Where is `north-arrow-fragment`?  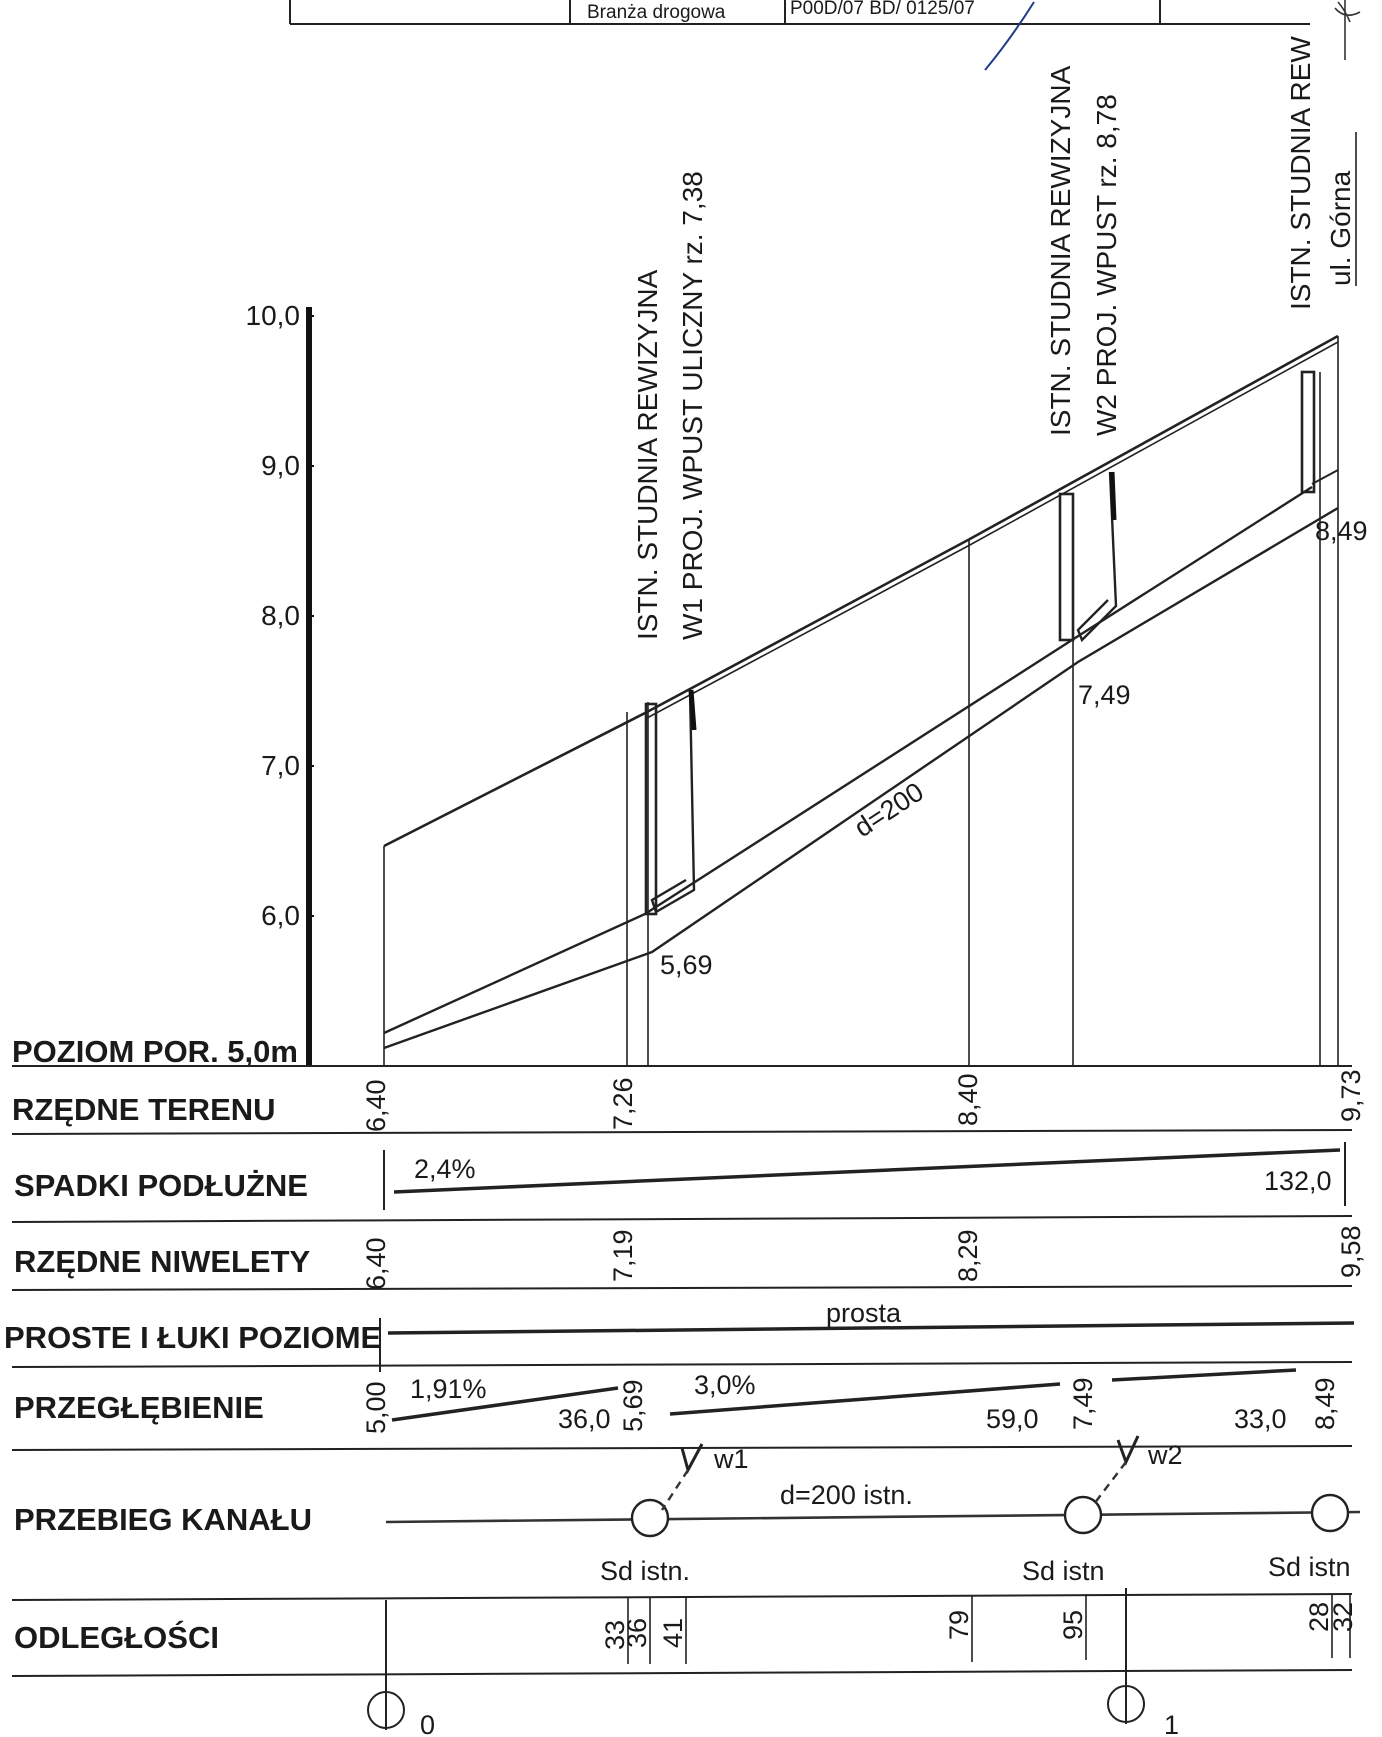
north-arrow-fragment is located at coordinates (1347, 30).